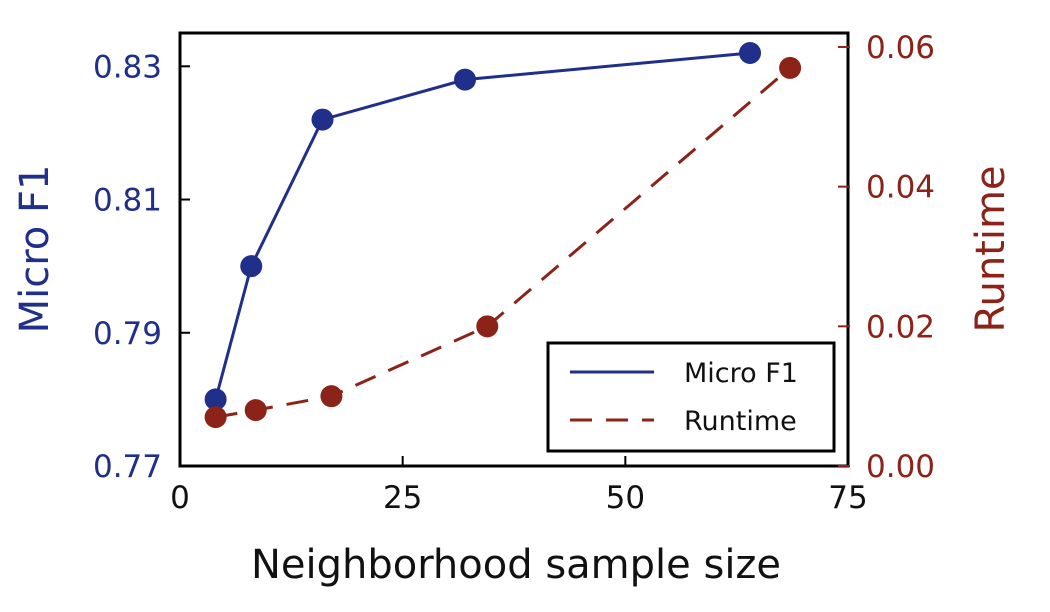 Image resolution: width=1050 pixels, height=612 pixels. I want to click on left-tick-label: 0.83, so click(127, 67).